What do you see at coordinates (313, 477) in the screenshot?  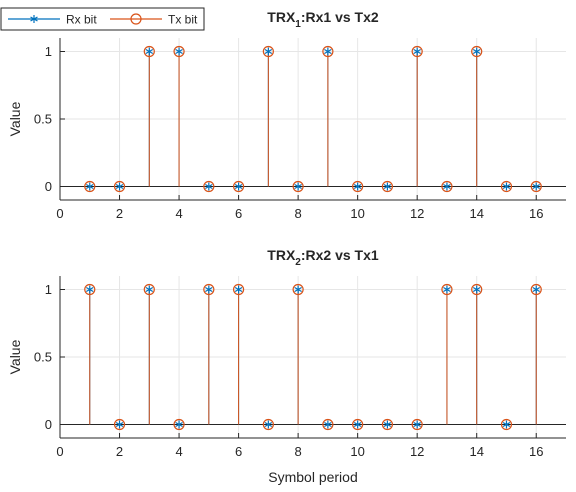 I see `x-axis-label: Symbol period` at bounding box center [313, 477].